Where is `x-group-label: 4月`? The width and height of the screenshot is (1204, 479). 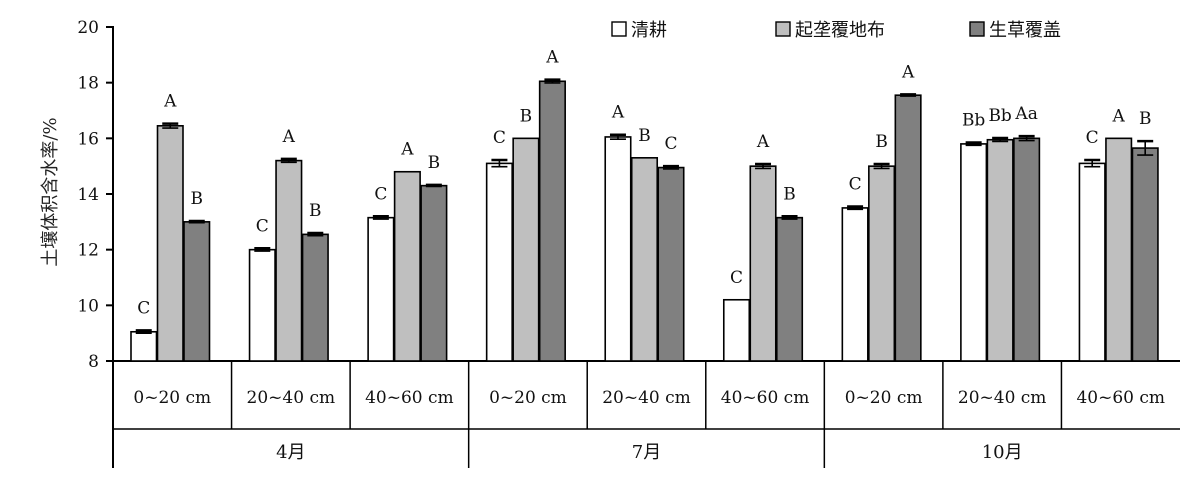 x-group-label: 4月 is located at coordinates (290, 452).